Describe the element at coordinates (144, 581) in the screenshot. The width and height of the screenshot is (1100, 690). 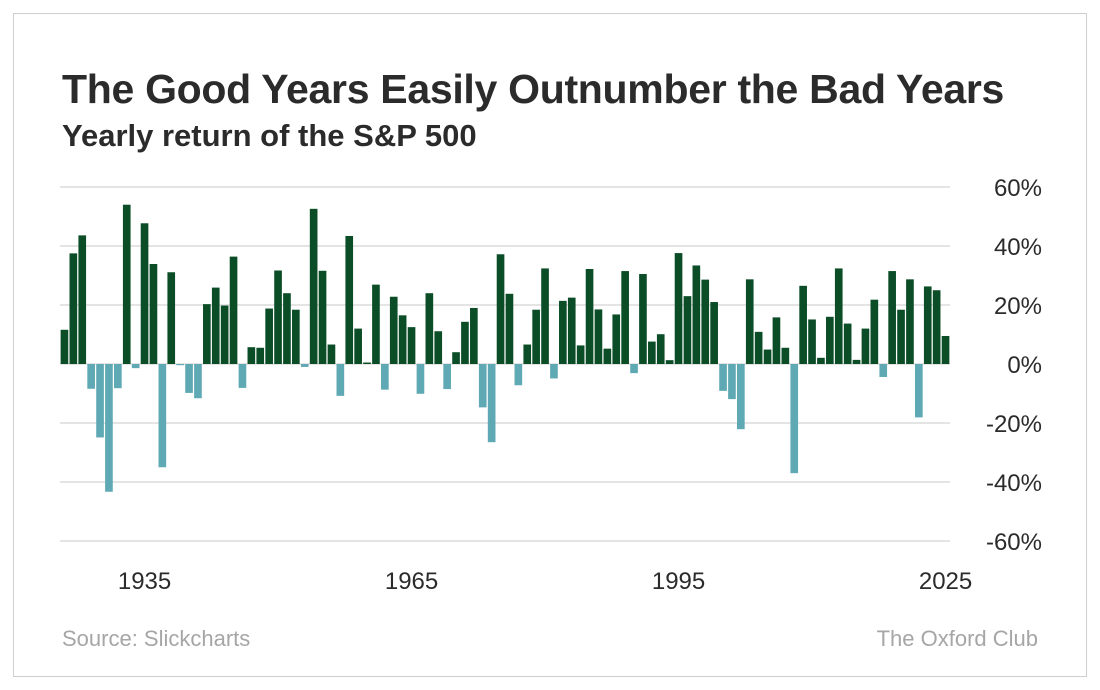
I see `x-tick-label: 1935` at that location.